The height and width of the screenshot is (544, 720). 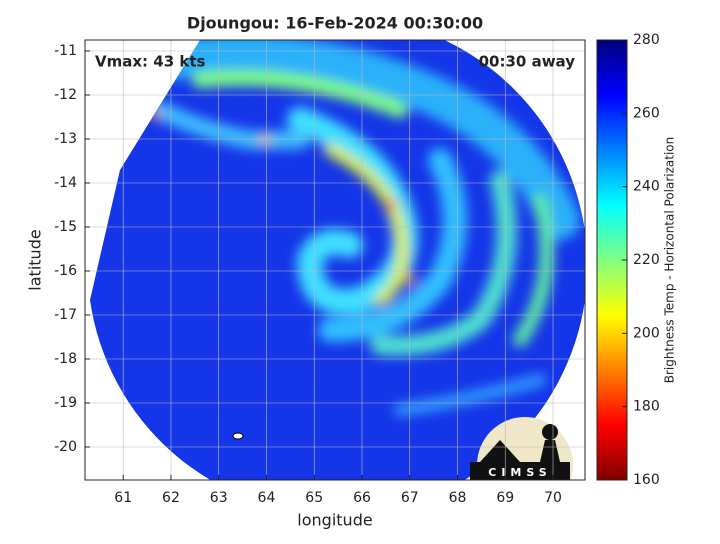 What do you see at coordinates (65, 183) in the screenshot?
I see `y-tick-label: -14` at bounding box center [65, 183].